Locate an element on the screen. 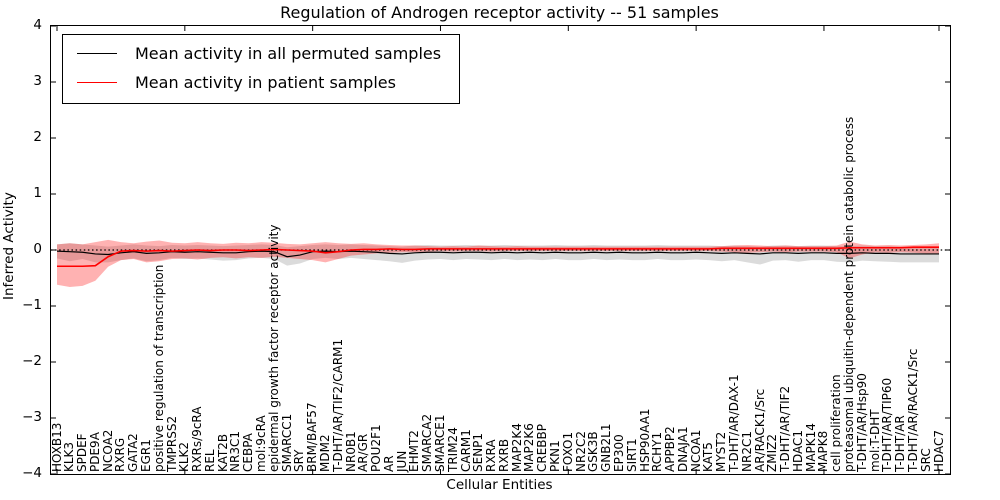 This screenshot has height=500, width=1000. y-tick-label: −1 is located at coordinates (32, 305).